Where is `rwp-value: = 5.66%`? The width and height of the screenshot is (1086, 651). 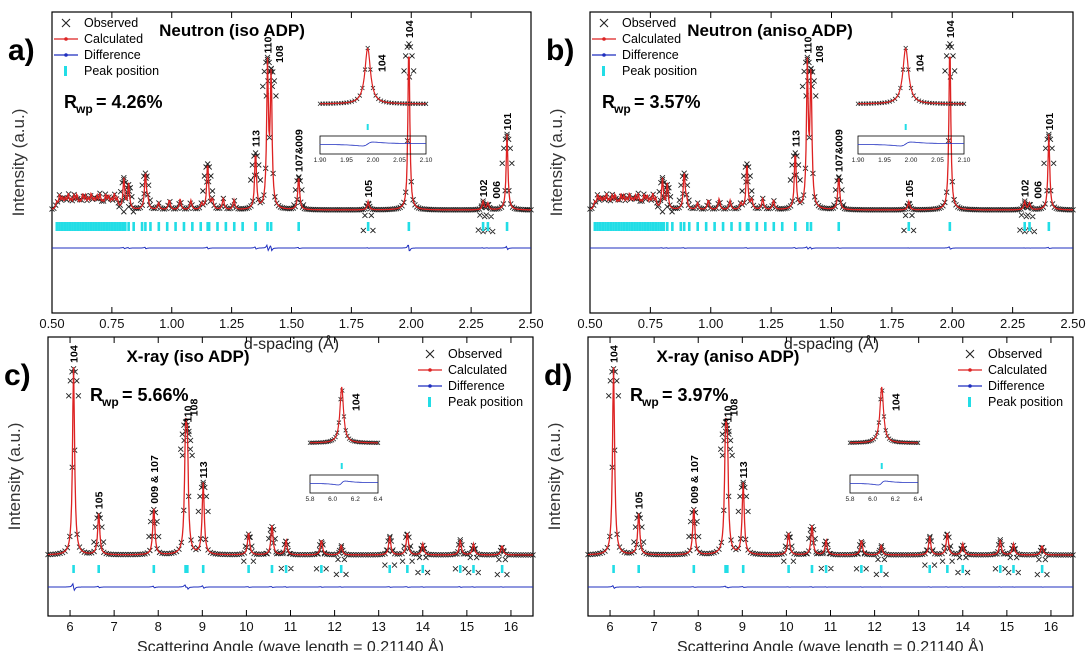 rwp-value: = 5.66% is located at coordinates (155, 395).